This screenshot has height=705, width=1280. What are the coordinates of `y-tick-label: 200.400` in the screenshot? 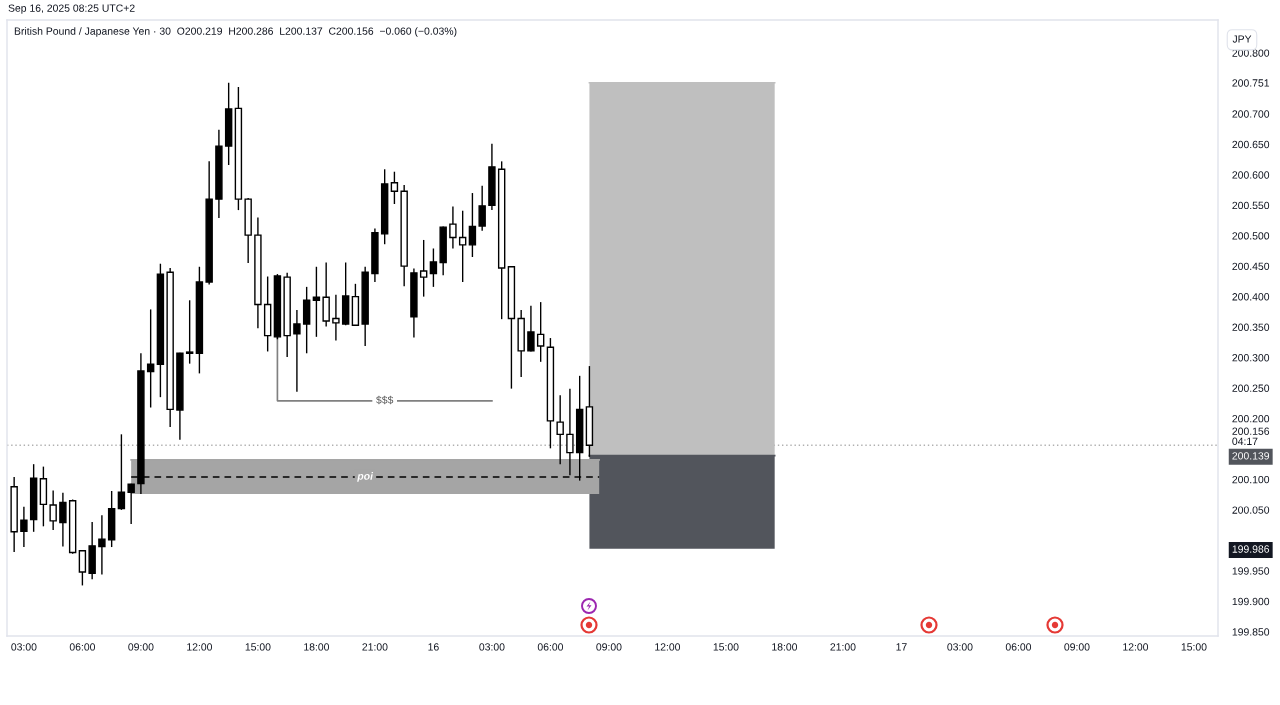 It's located at (1251, 297).